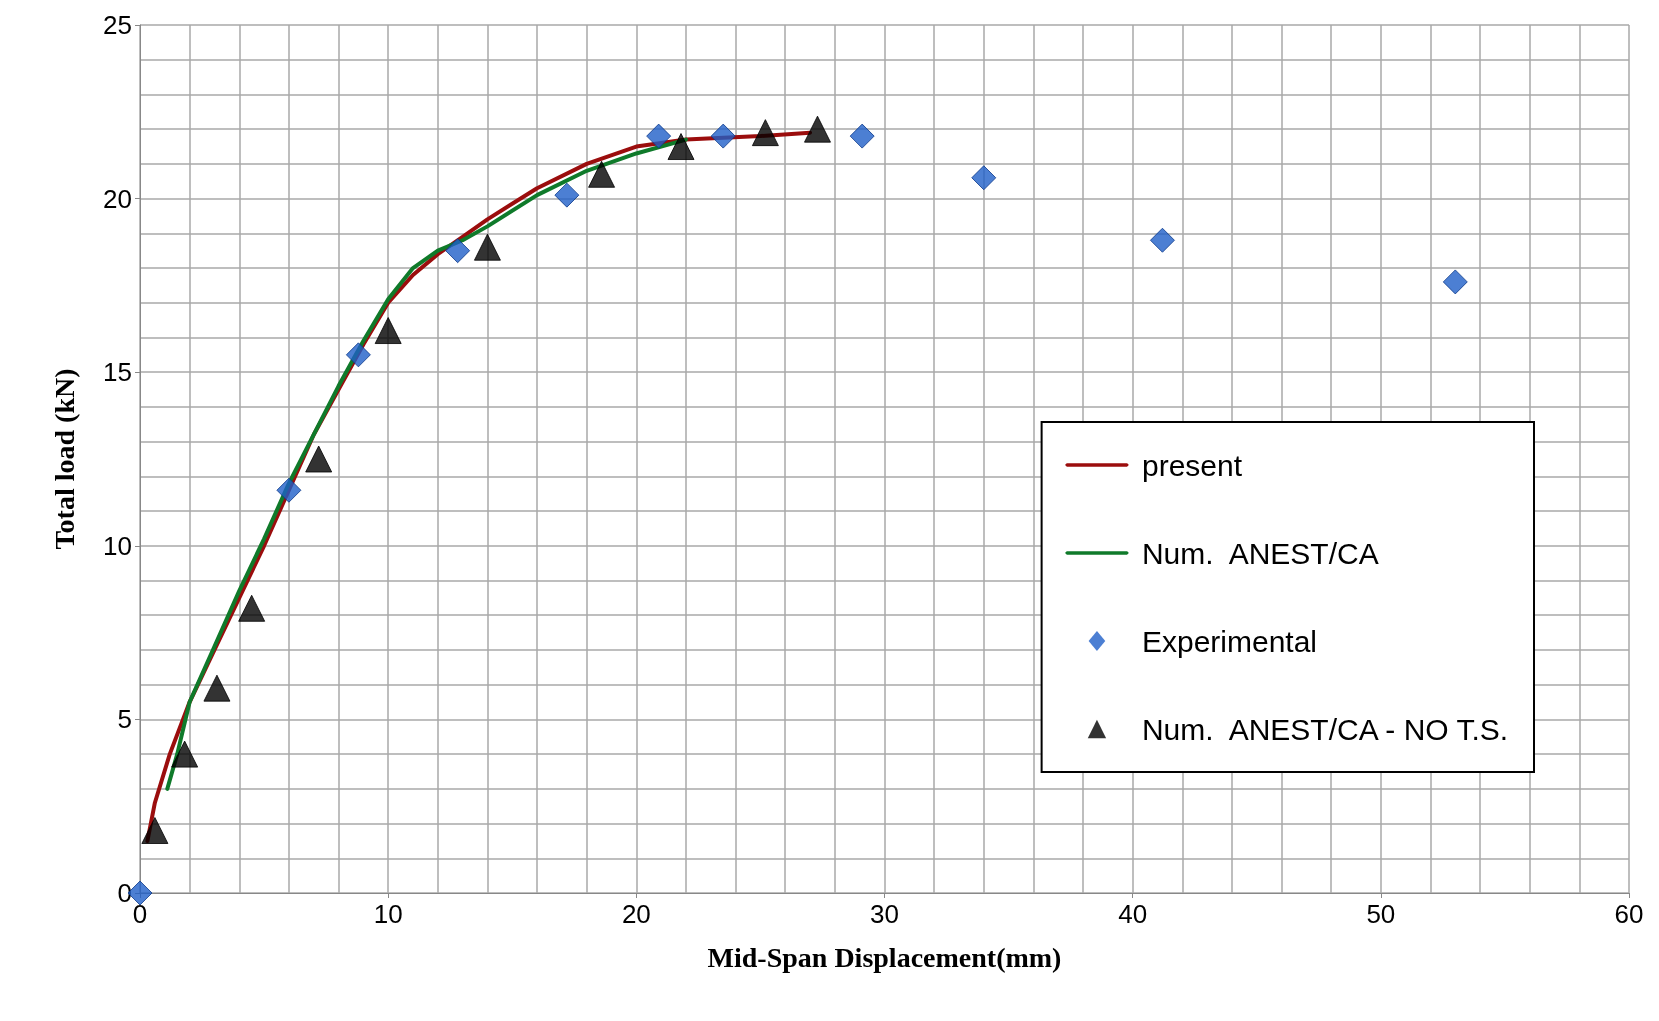  I want to click on x-tick-label: 60, so click(1629, 914).